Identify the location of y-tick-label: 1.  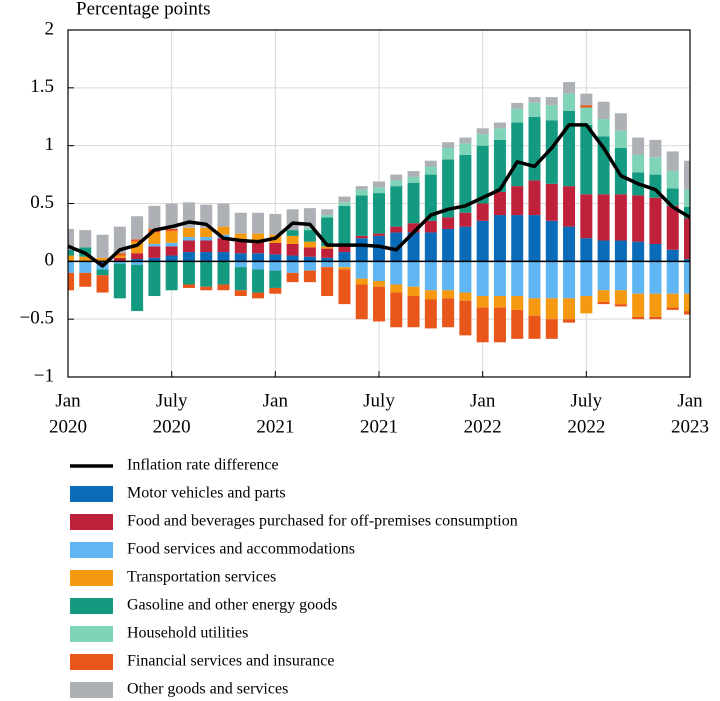
(50, 144).